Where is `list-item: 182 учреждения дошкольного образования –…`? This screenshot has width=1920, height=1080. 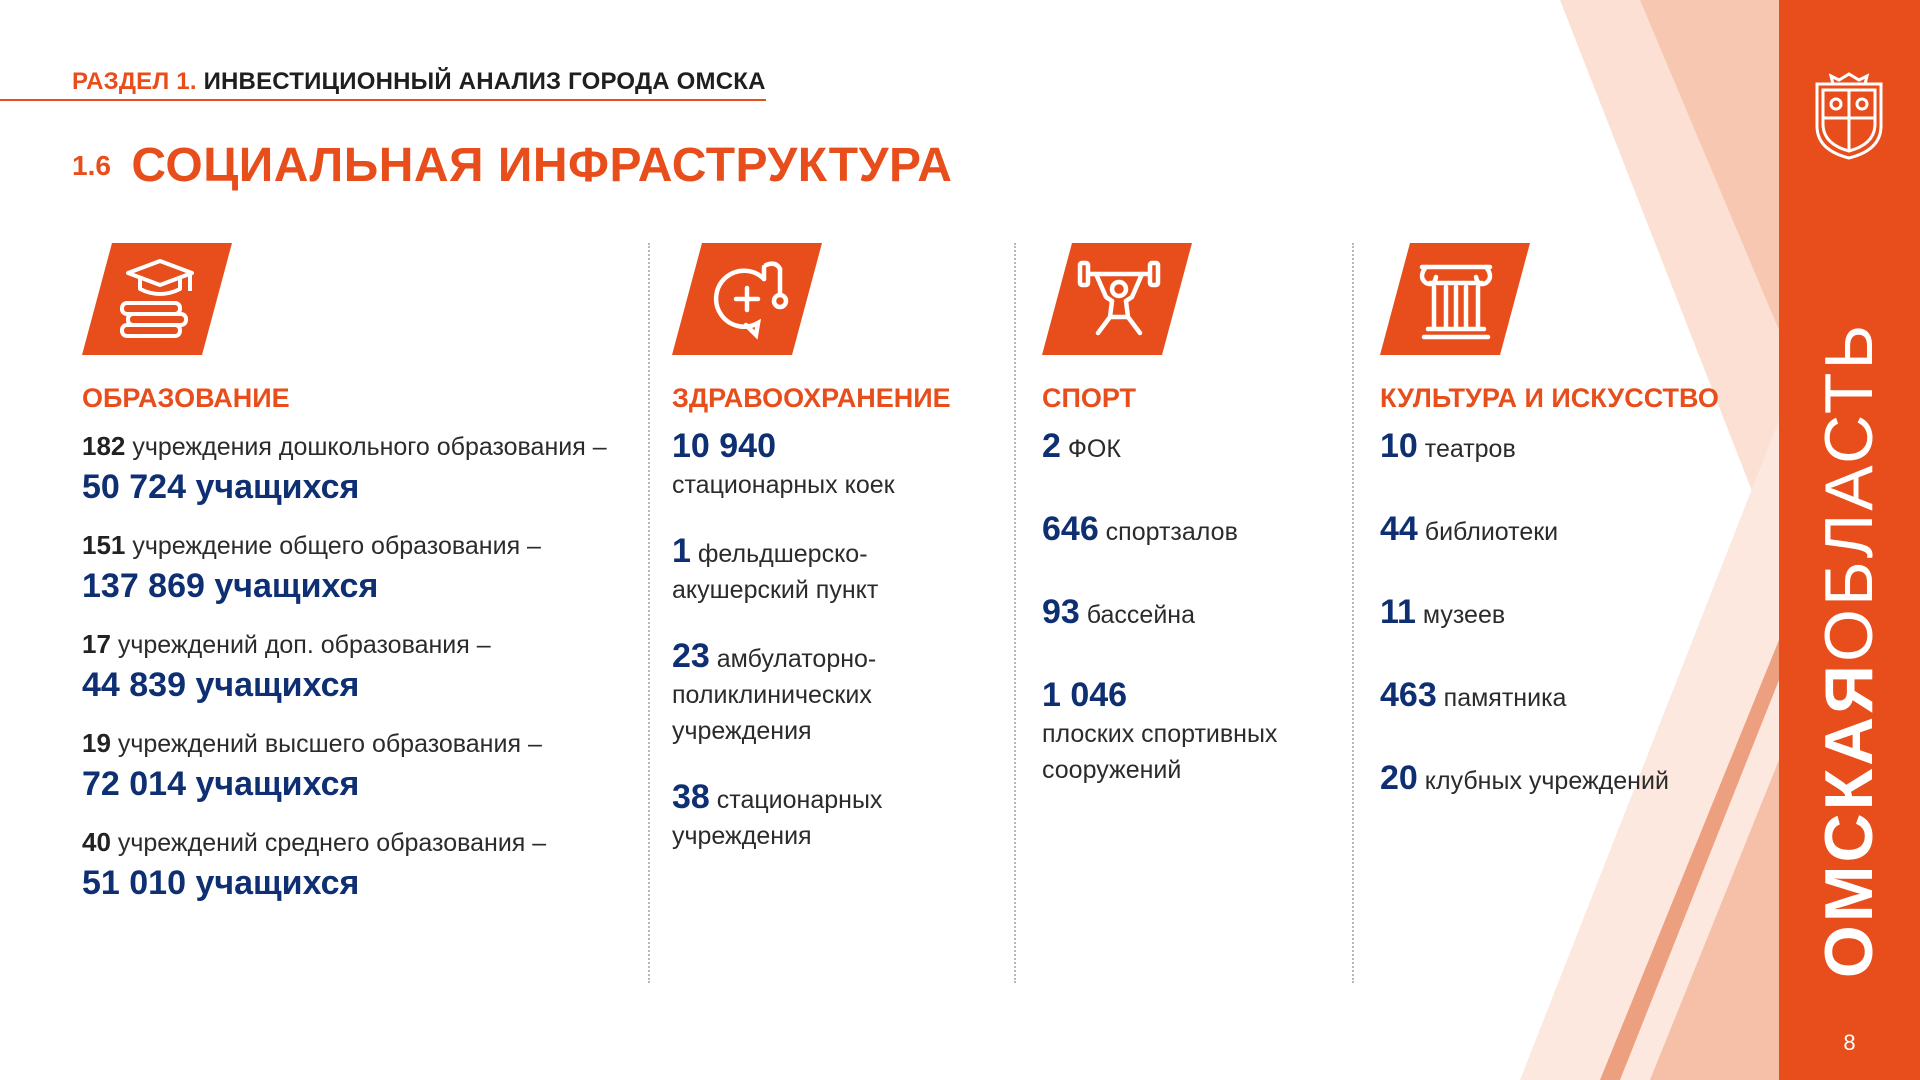
list-item: 182 учреждения дошкольного образования –… is located at coordinates (352, 468).